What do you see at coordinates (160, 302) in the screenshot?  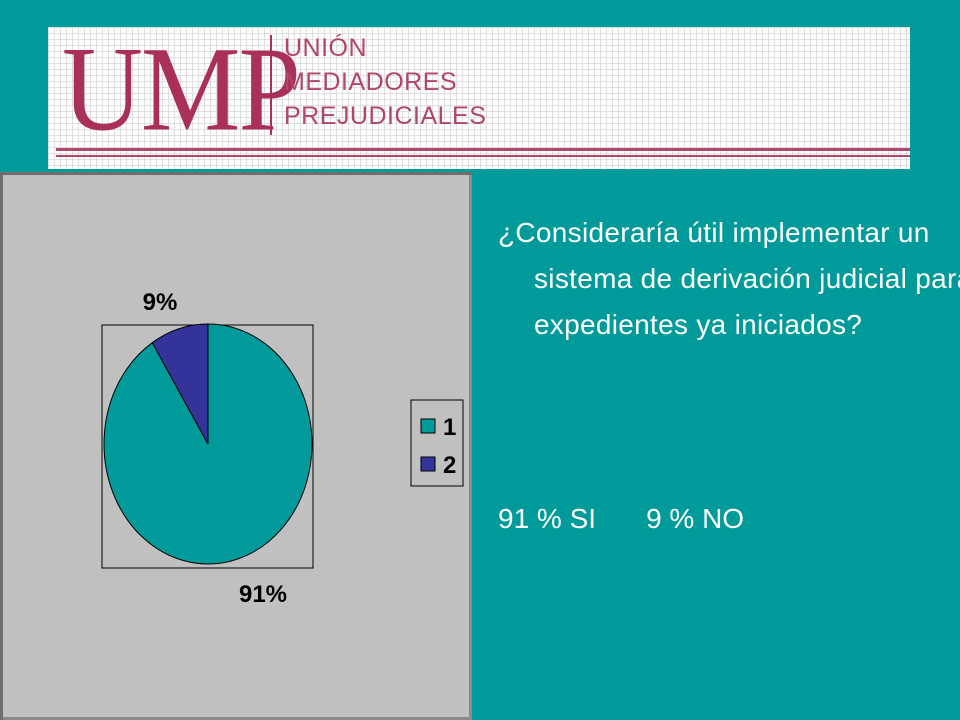 I see `data-label-2: 9%` at bounding box center [160, 302].